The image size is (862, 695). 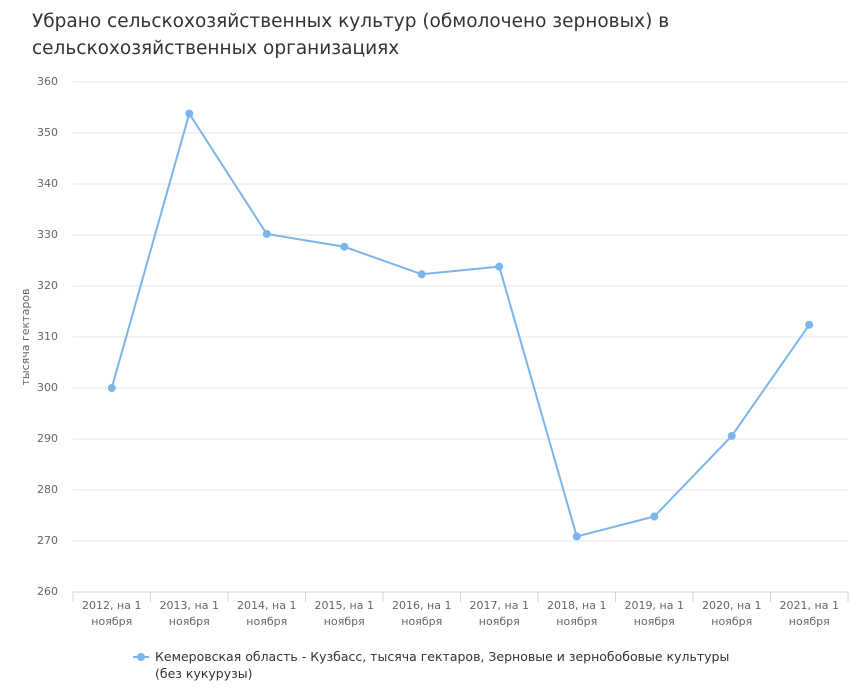 I want to click on y-tick-label: 350, so click(x=47, y=132).